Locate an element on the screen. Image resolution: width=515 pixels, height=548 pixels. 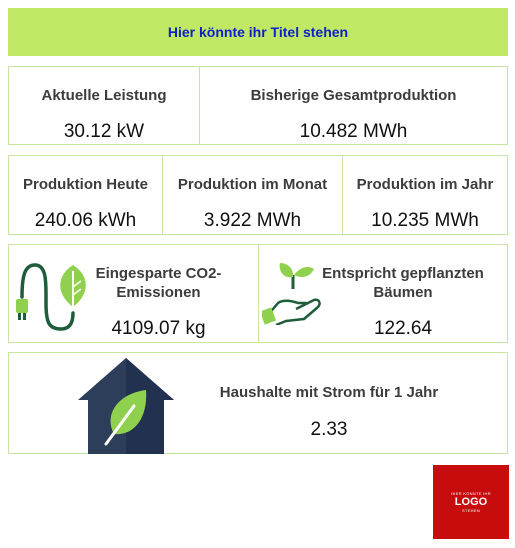
title-bar: Hier könnte ihr Titel stehen is located at coordinates (258, 32).